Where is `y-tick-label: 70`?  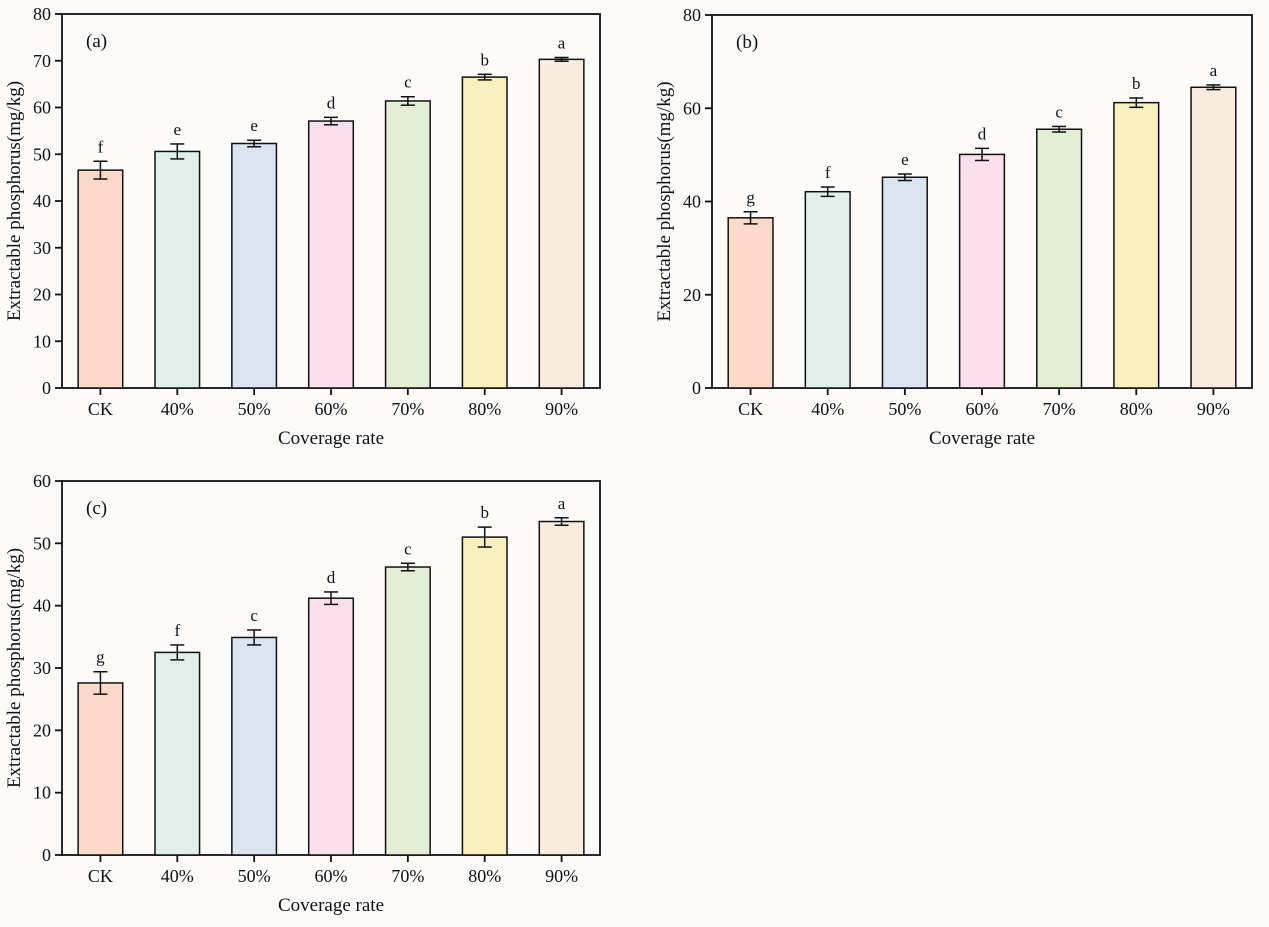
y-tick-label: 70 is located at coordinates (42, 61).